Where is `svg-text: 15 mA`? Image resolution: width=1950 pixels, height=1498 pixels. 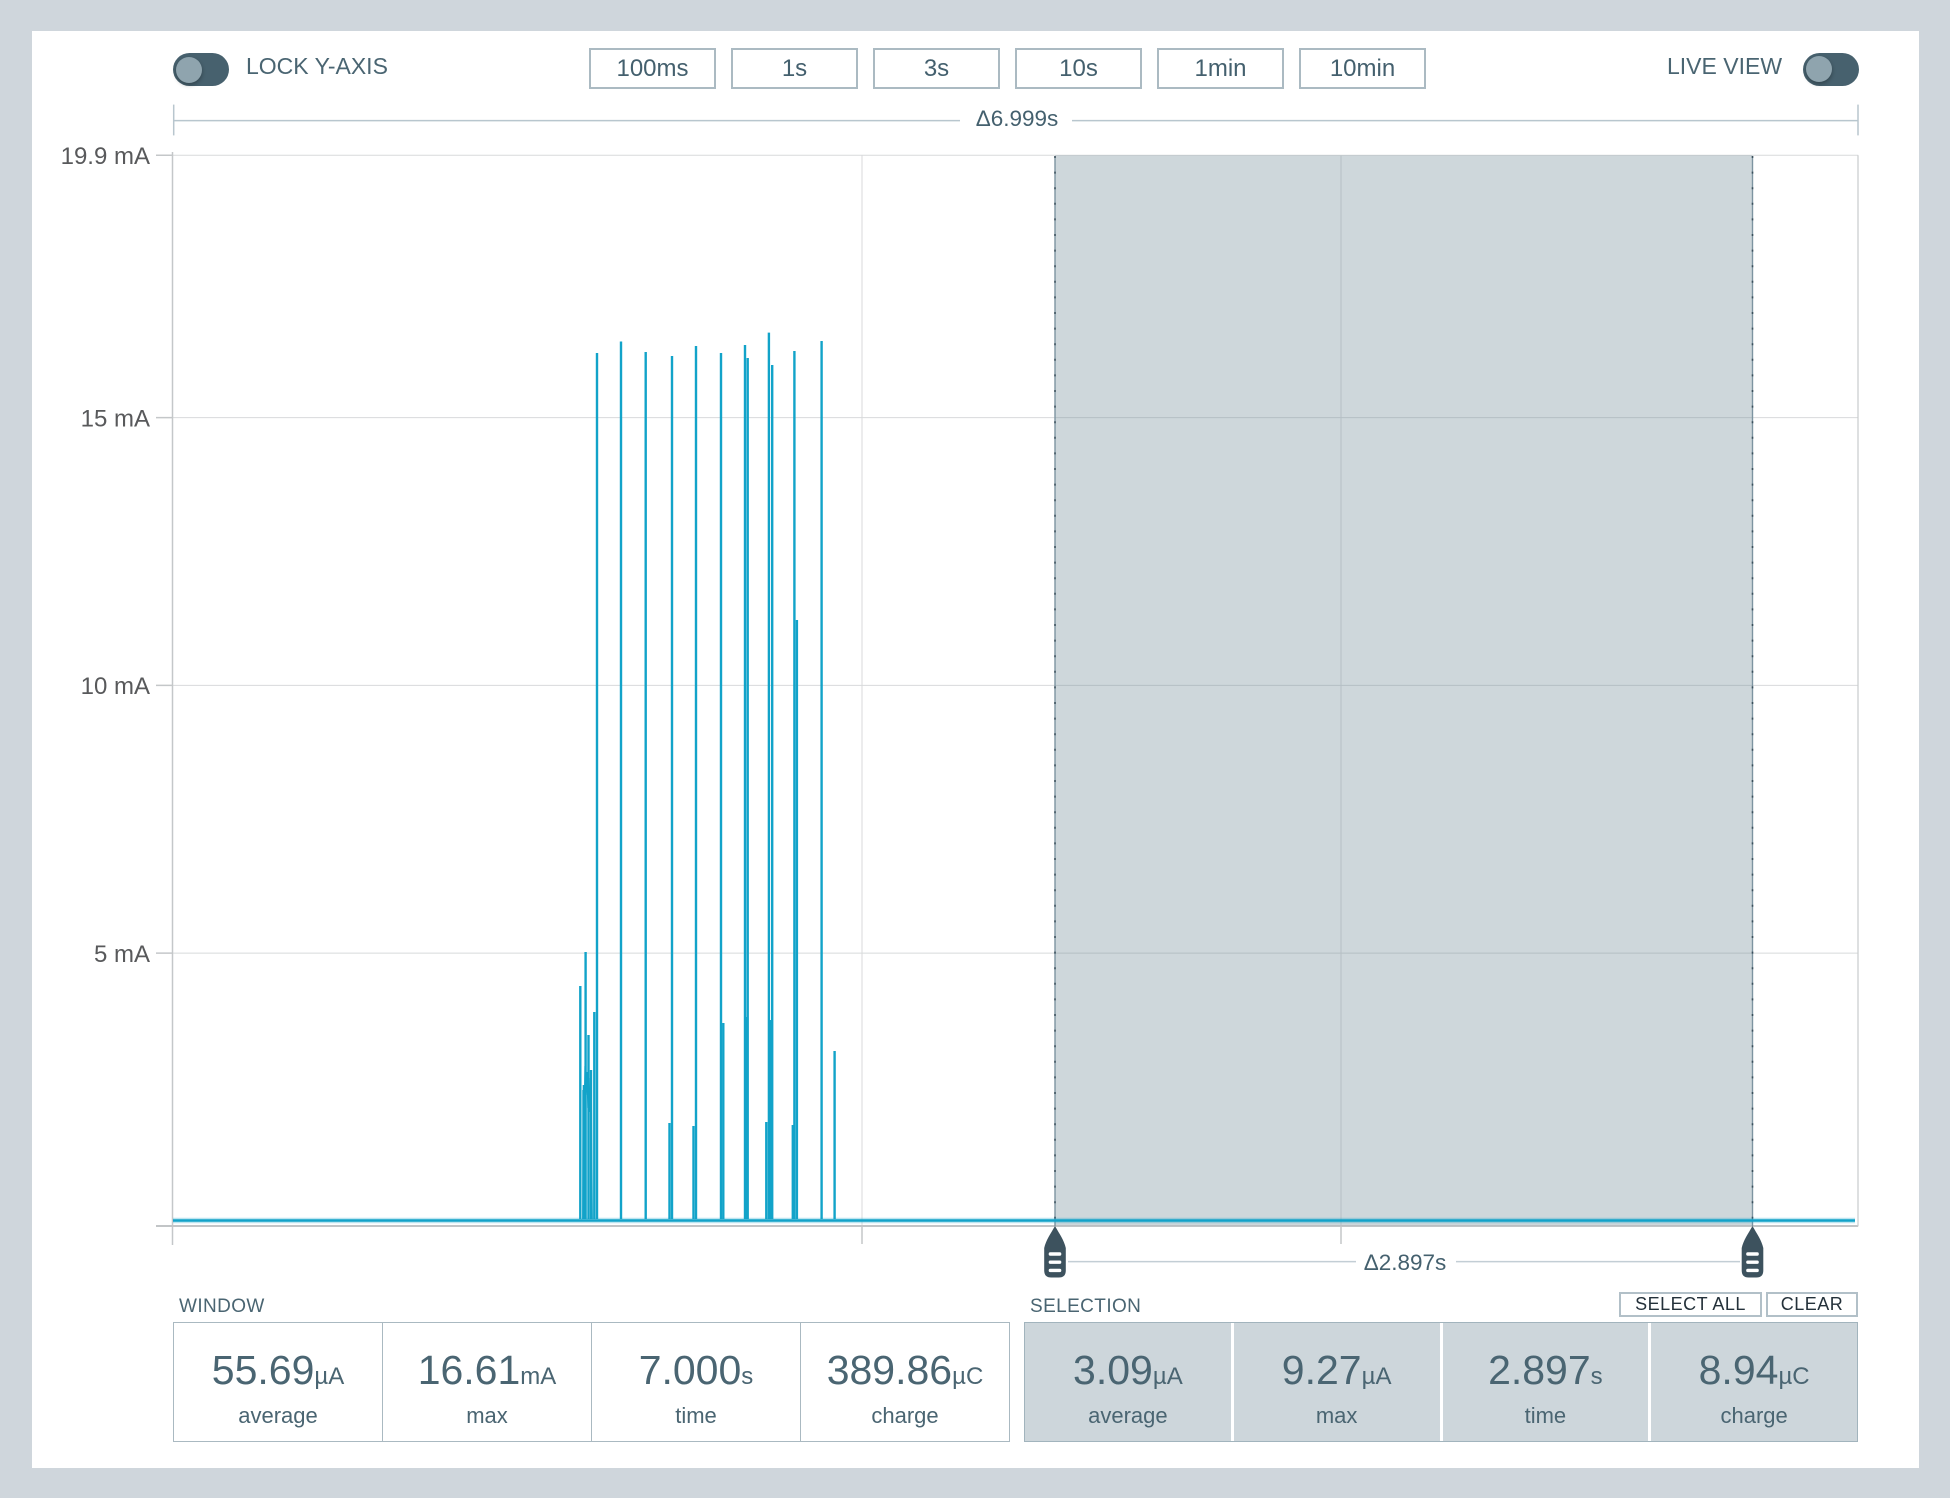 svg-text: 15 mA is located at coordinates (115, 418).